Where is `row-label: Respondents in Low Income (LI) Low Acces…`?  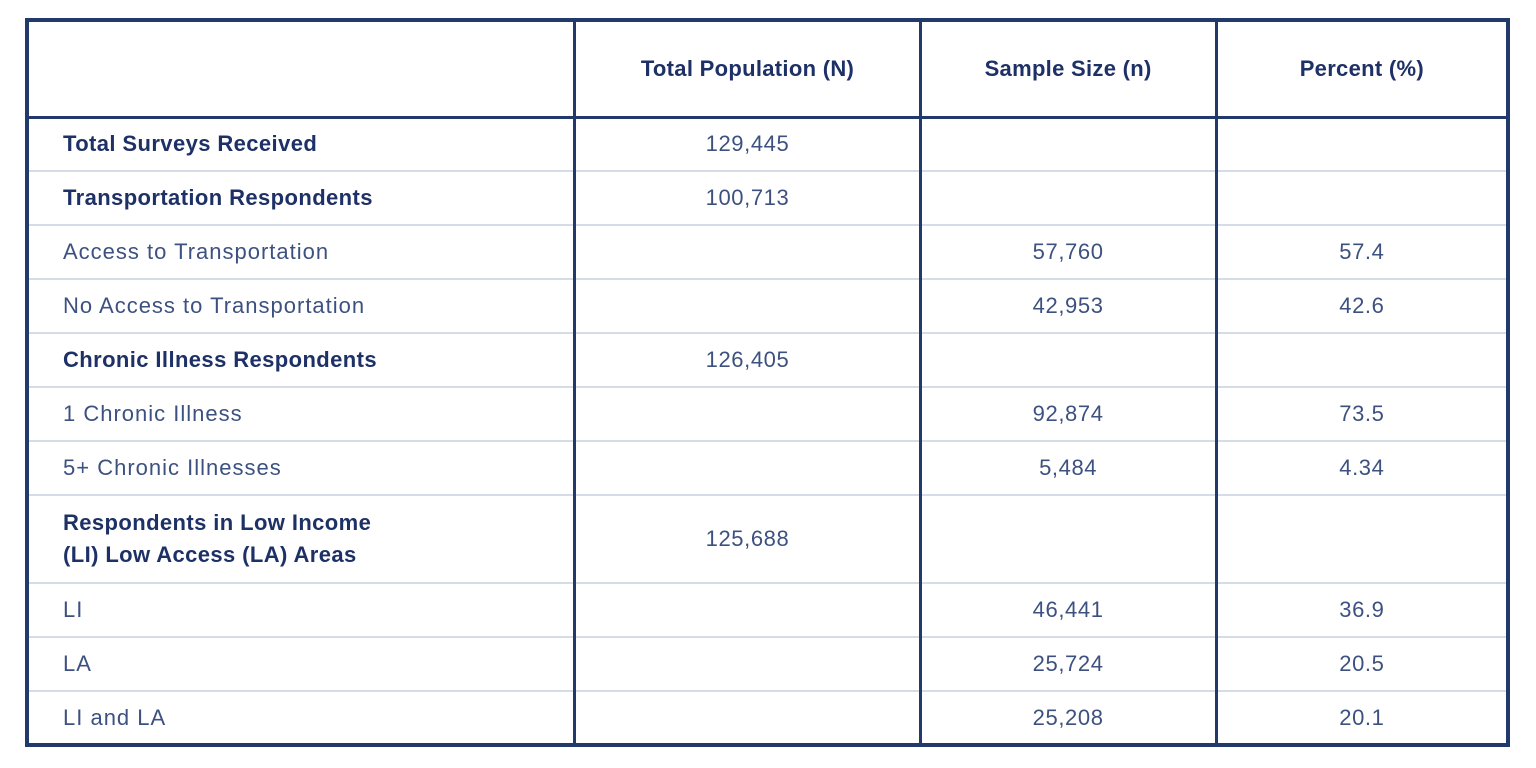
row-label: Respondents in Low Income (LI) Low Acces… is located at coordinates (301, 538).